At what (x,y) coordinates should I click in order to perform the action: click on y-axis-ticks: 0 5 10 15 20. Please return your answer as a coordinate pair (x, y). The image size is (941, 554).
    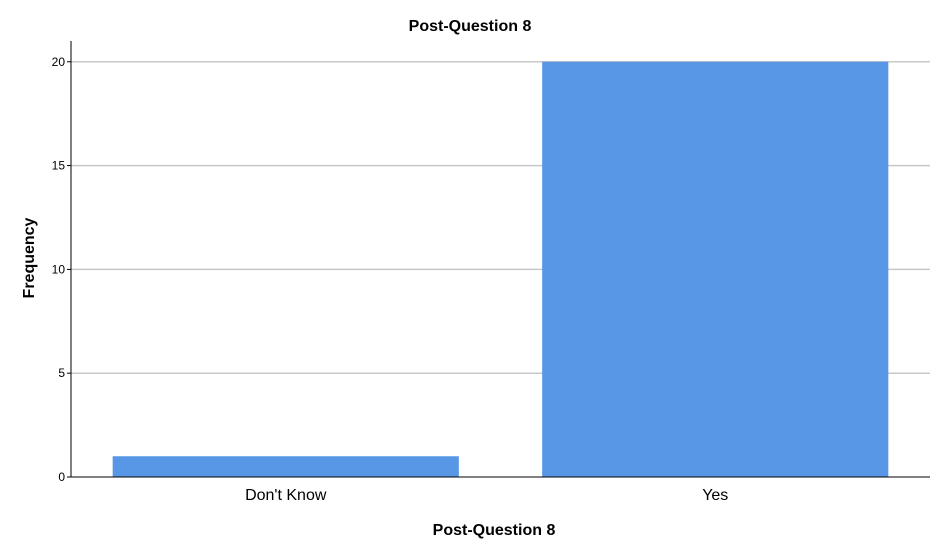
    Looking at the image, I should click on (61, 269).